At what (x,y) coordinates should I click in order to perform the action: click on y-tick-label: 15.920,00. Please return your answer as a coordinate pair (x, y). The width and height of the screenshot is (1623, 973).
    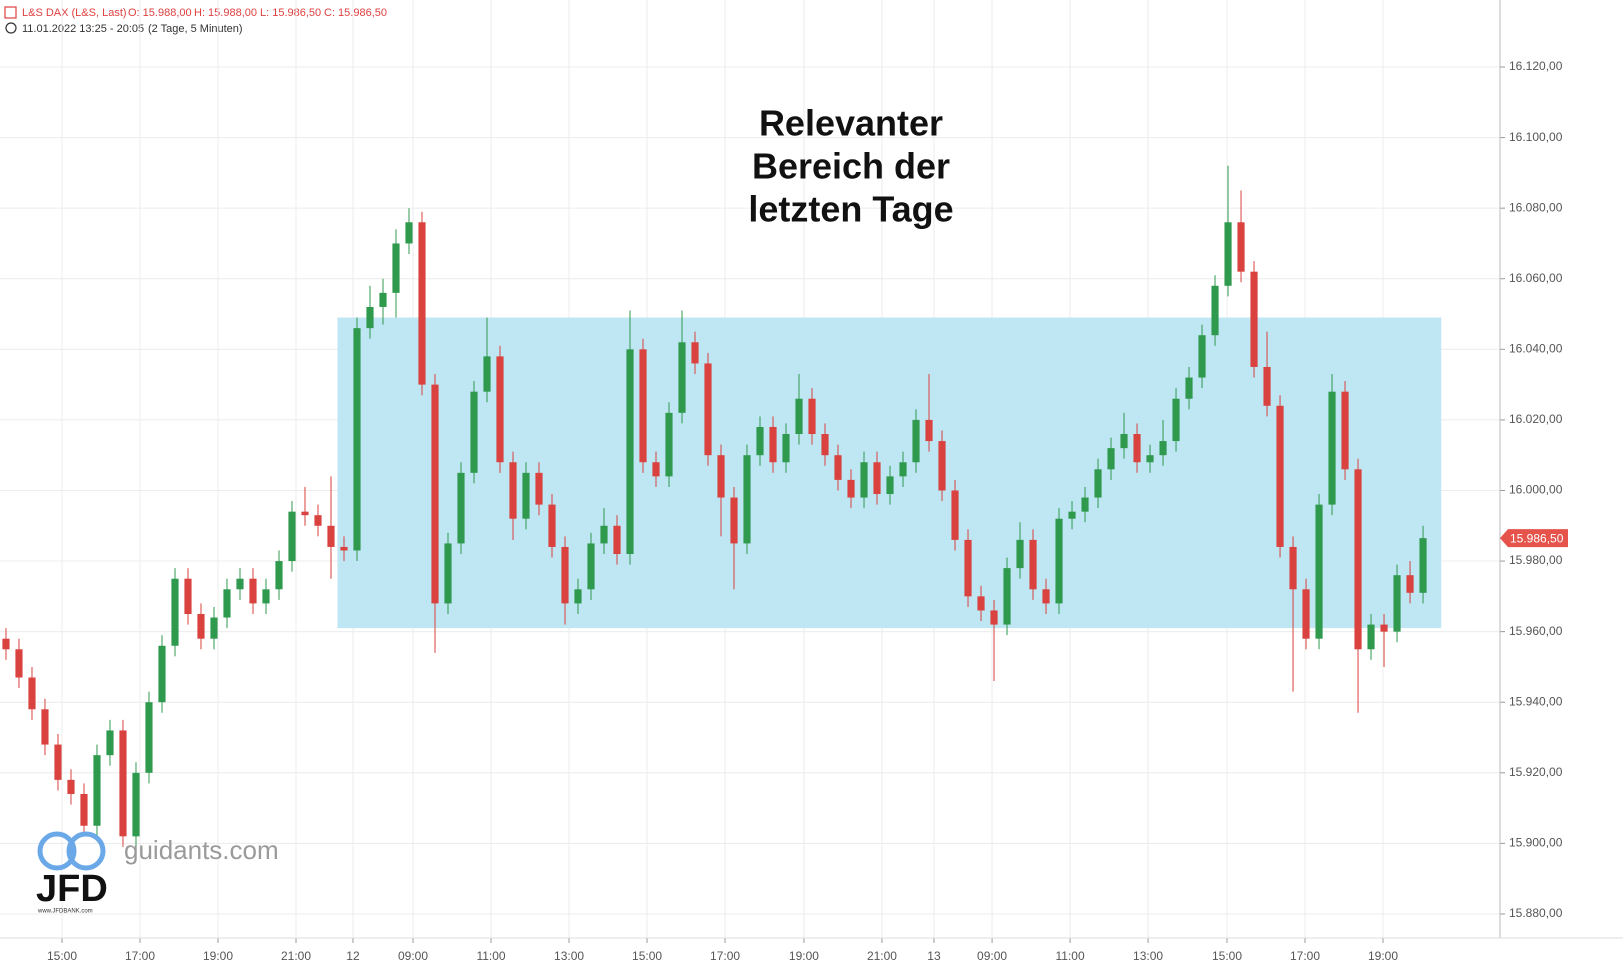
    Looking at the image, I should click on (1536, 772).